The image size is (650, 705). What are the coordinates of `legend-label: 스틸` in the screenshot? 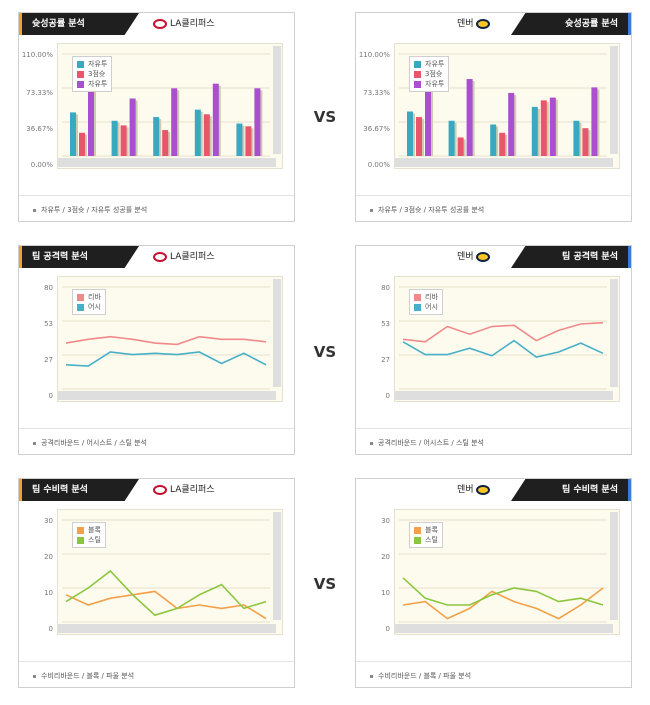 It's located at (431, 540).